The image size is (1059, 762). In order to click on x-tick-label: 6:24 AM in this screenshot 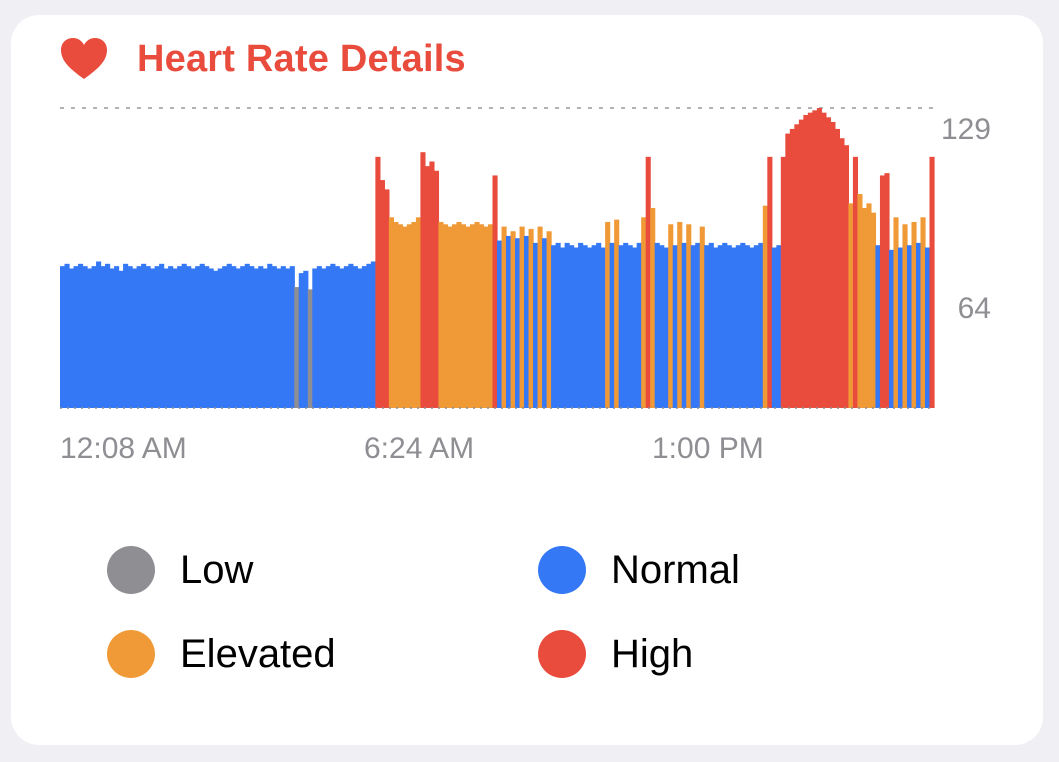, I will do `click(419, 448)`.